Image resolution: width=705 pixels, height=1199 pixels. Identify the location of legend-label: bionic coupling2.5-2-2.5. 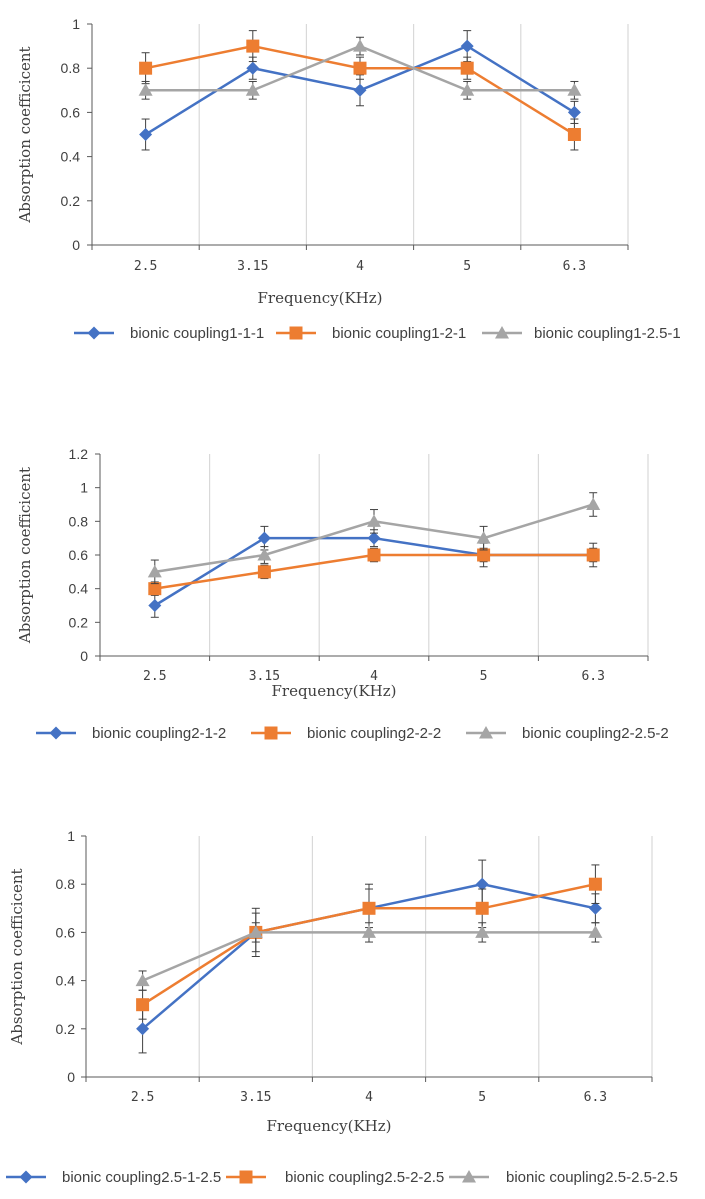
(364, 1177).